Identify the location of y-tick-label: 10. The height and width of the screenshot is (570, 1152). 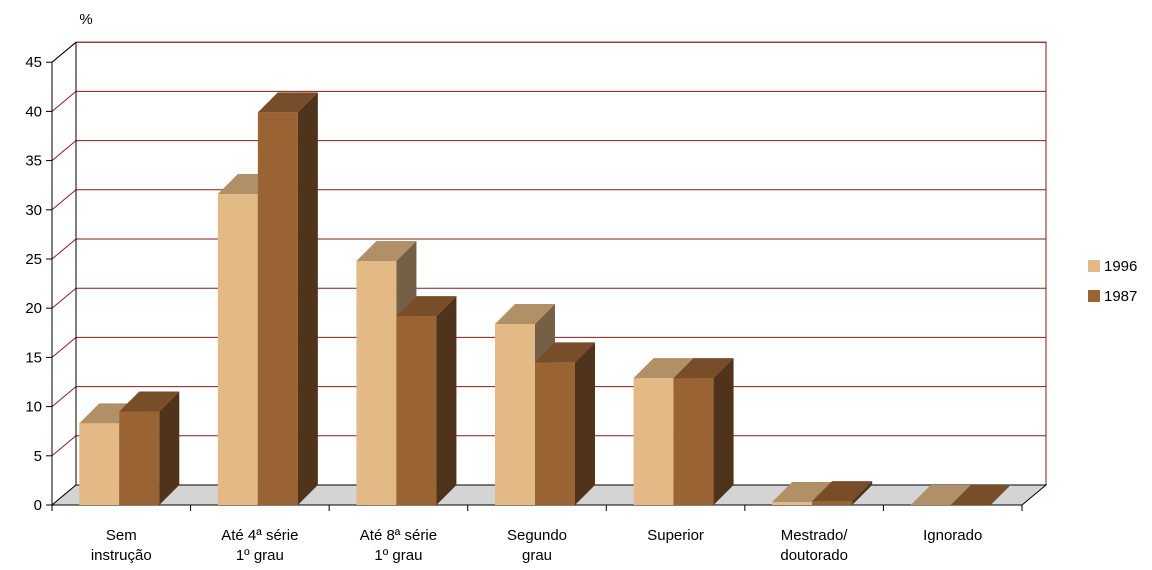
(33, 407).